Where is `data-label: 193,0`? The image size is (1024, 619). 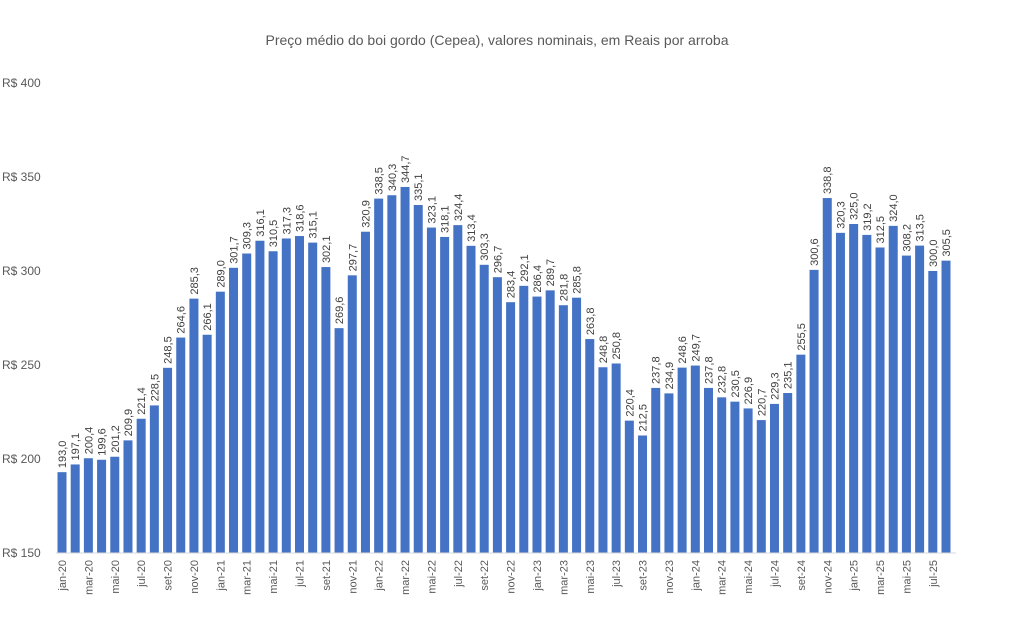
data-label: 193,0 is located at coordinates (63, 455).